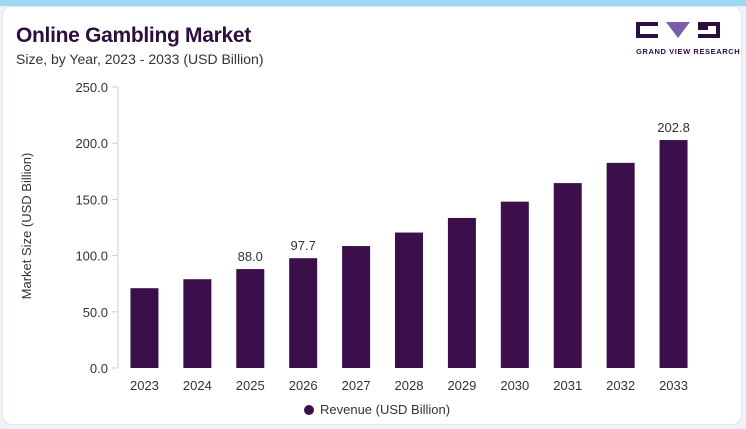 This screenshot has width=746, height=429. What do you see at coordinates (303, 313) in the screenshot?
I see `bar-2026` at bounding box center [303, 313].